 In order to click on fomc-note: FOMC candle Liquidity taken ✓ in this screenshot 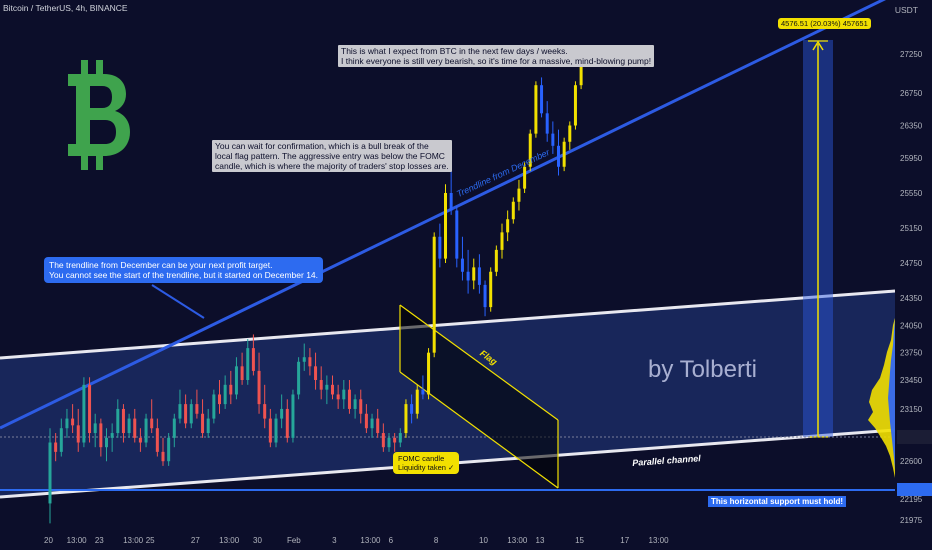, I will do `click(426, 463)`.